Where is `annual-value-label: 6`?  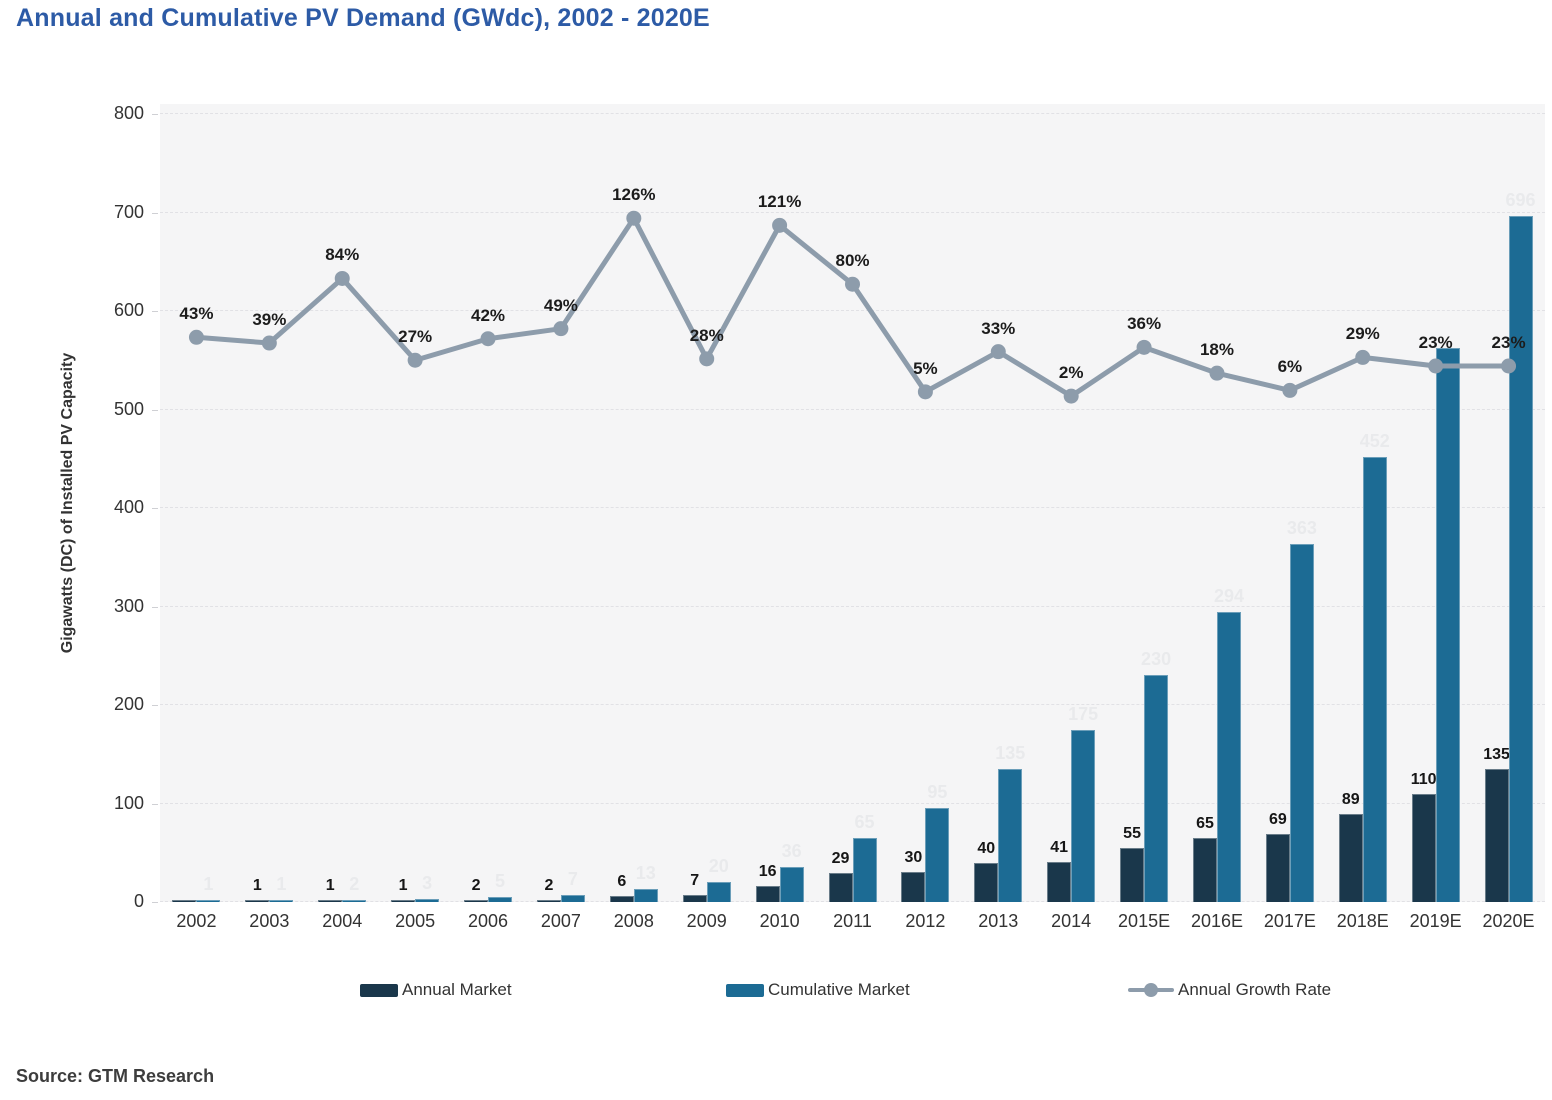
annual-value-label: 6 is located at coordinates (622, 882).